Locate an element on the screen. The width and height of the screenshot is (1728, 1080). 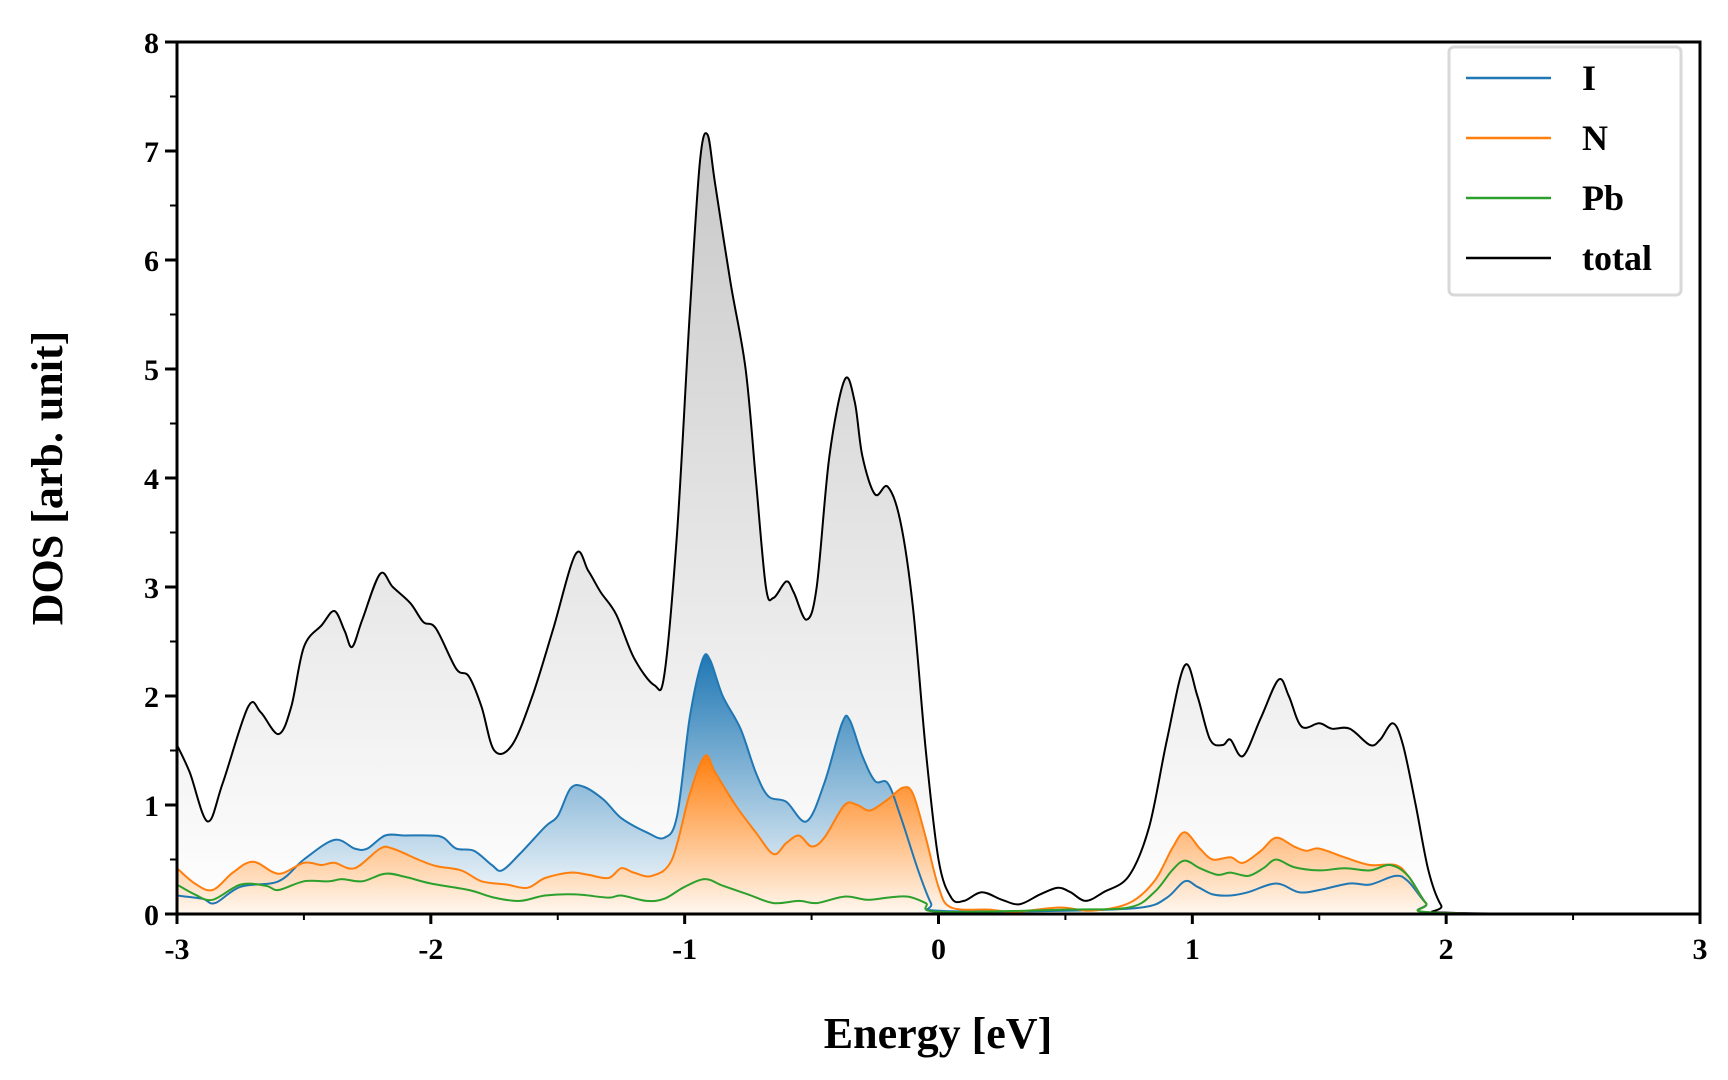
area-fill-n is located at coordinates (938, 834).